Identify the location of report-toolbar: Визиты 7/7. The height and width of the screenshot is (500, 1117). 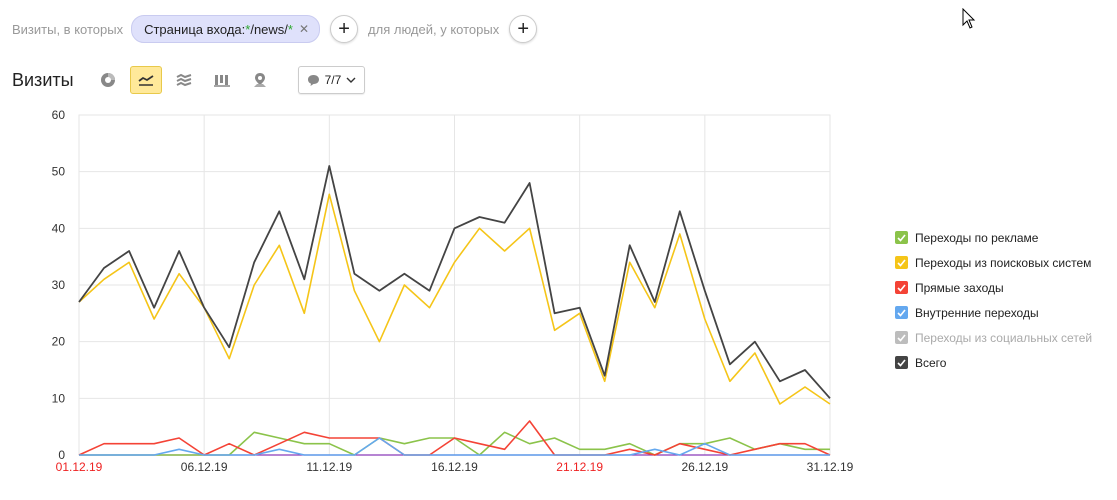
(189, 80).